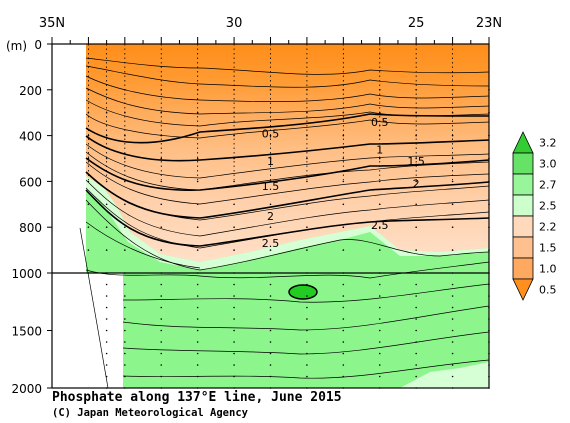 This screenshot has height=423, width=570. I want to click on colorbar-cap-top, so click(523, 142).